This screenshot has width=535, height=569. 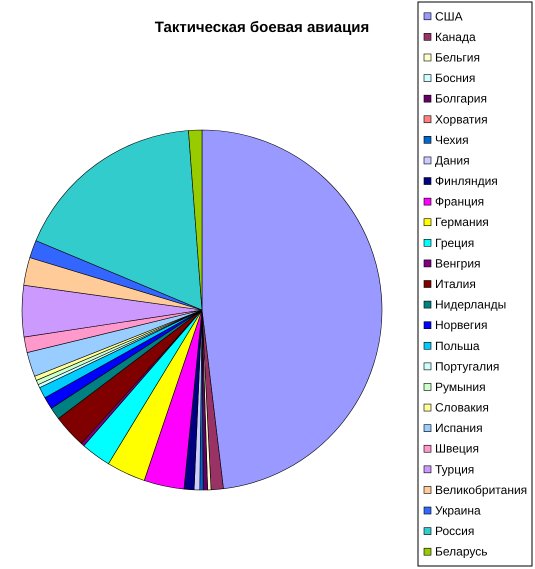 I want to click on legend-label: Босния, so click(x=455, y=78).